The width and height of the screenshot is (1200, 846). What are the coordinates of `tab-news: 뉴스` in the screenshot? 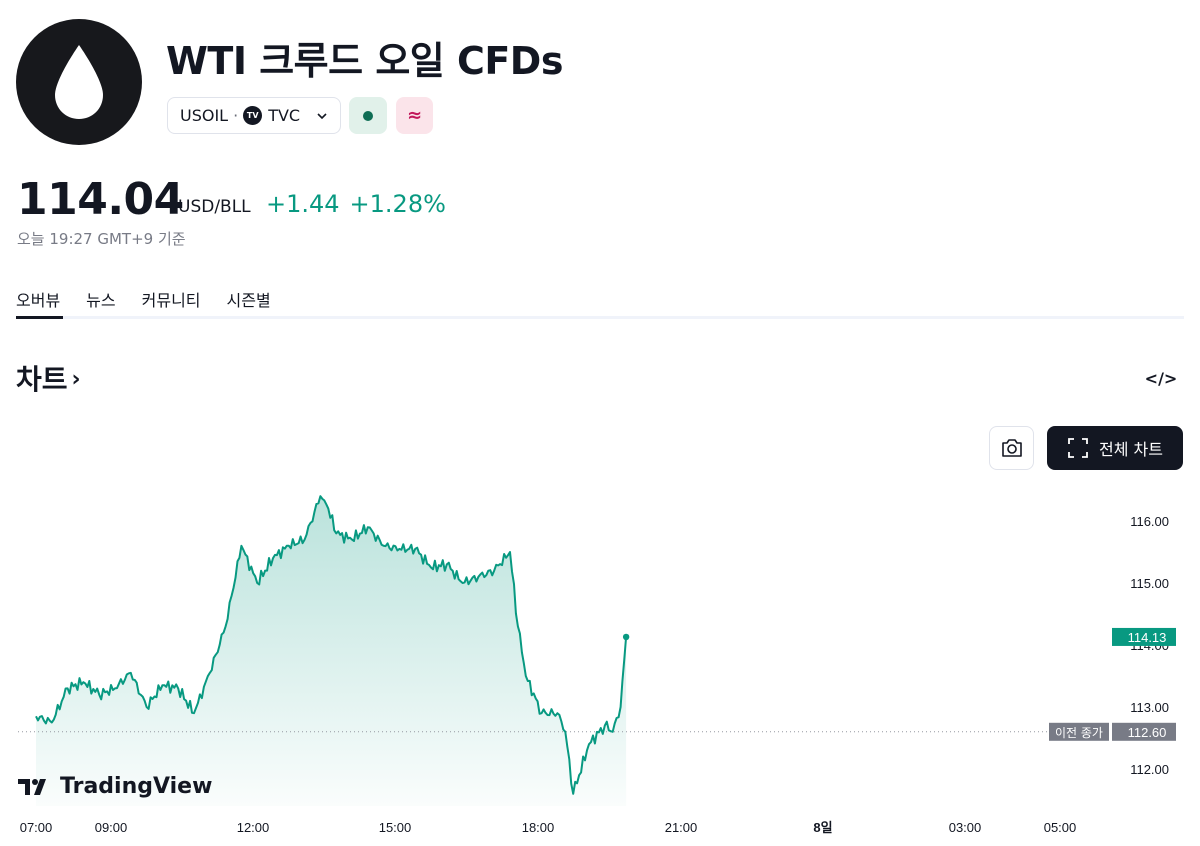 It's located at (101, 300).